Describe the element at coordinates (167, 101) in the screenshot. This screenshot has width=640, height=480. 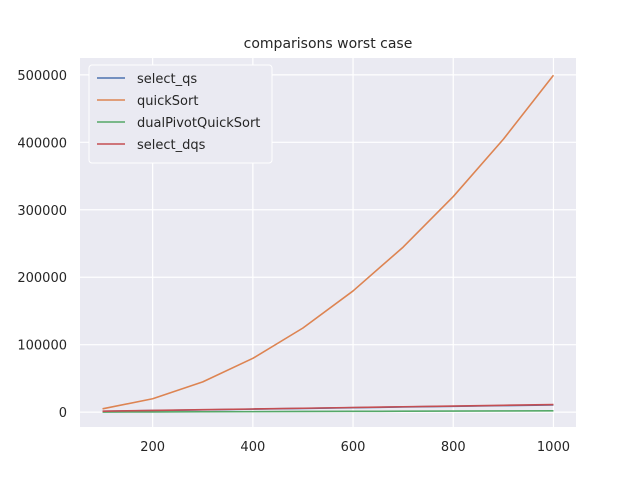
I see `legend-label: quickSort` at that location.